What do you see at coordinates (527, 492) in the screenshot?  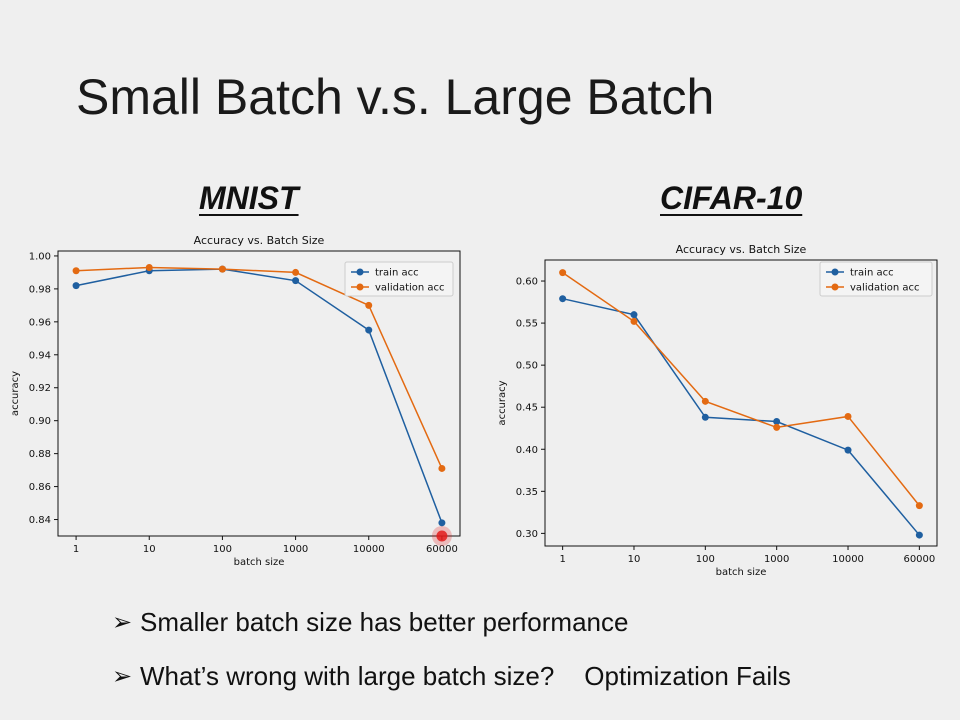 I see `y-tick-label: 0.35` at bounding box center [527, 492].